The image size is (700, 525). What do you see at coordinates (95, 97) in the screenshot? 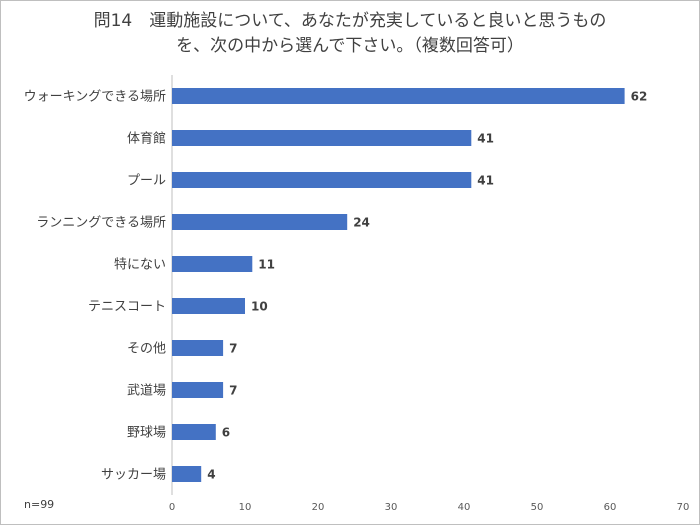
I see `category-label: ウォーキングできる場所` at bounding box center [95, 97].